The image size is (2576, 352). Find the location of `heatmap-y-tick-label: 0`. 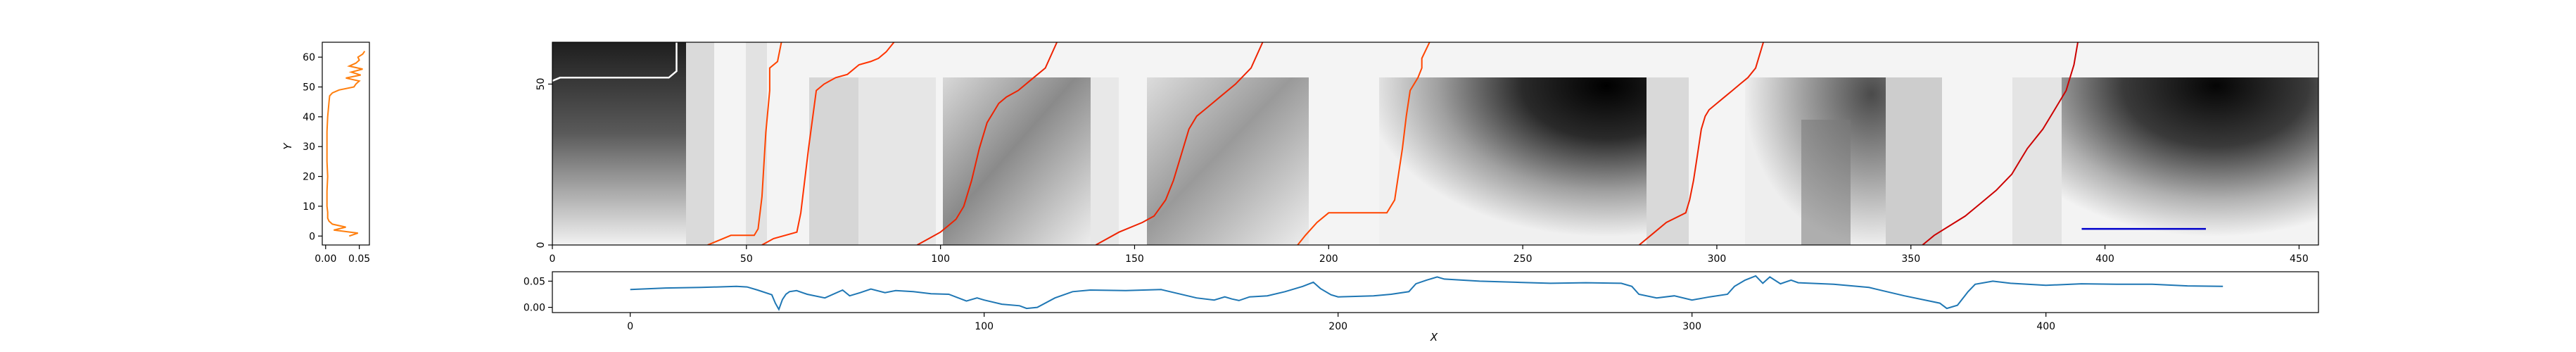

heatmap-y-tick-label: 0 is located at coordinates (541, 245).